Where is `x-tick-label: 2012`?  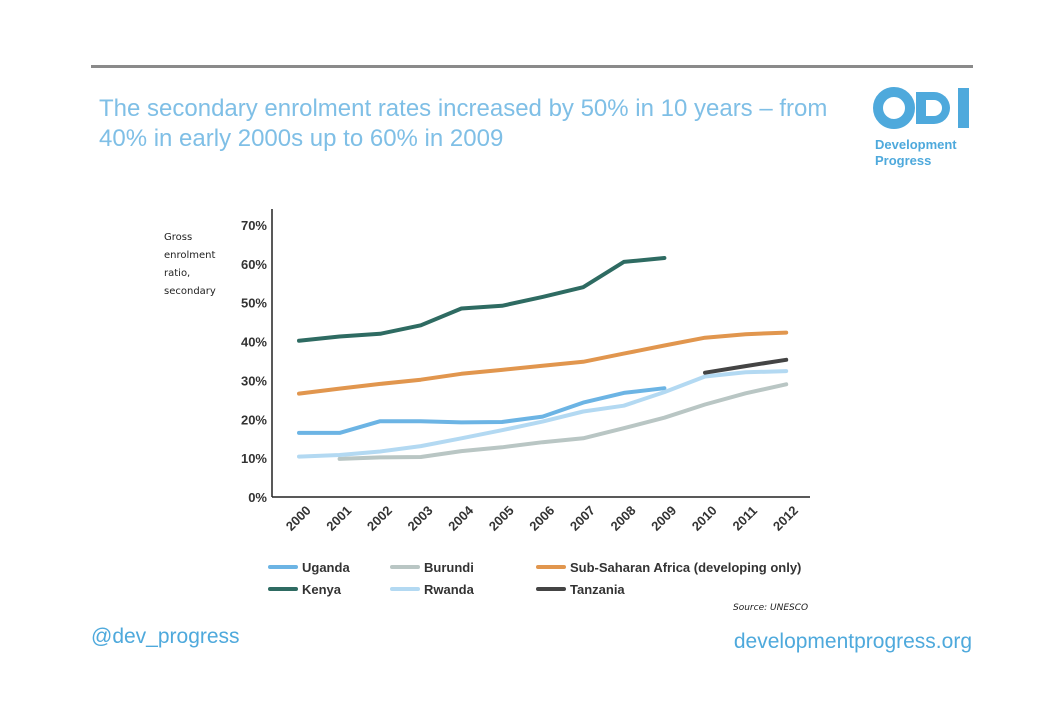 x-tick-label: 2012 is located at coordinates (785, 518).